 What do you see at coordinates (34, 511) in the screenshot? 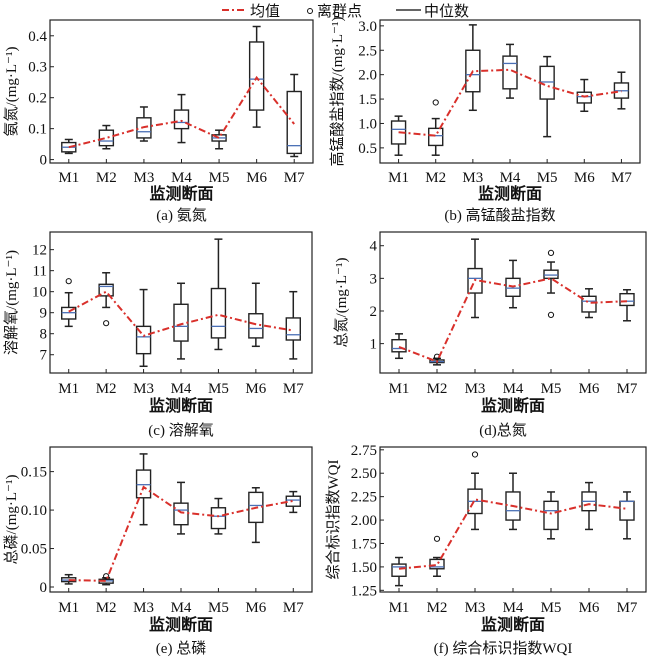
I see `y-tick-label: 0.10` at bounding box center [34, 511].